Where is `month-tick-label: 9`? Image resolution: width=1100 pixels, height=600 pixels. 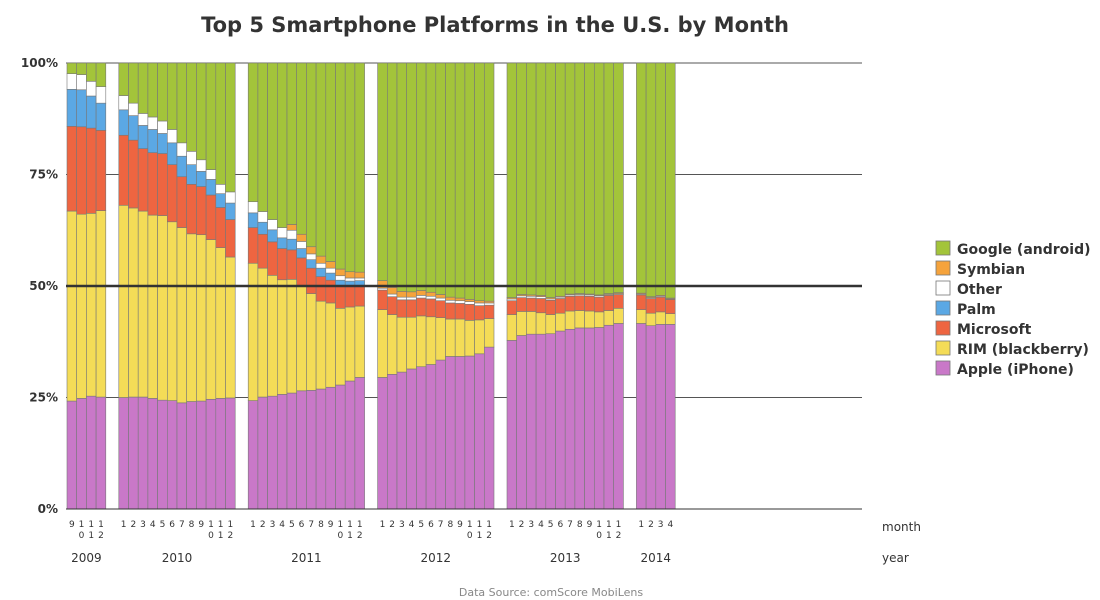
month-tick-label: 9 is located at coordinates (72, 525).